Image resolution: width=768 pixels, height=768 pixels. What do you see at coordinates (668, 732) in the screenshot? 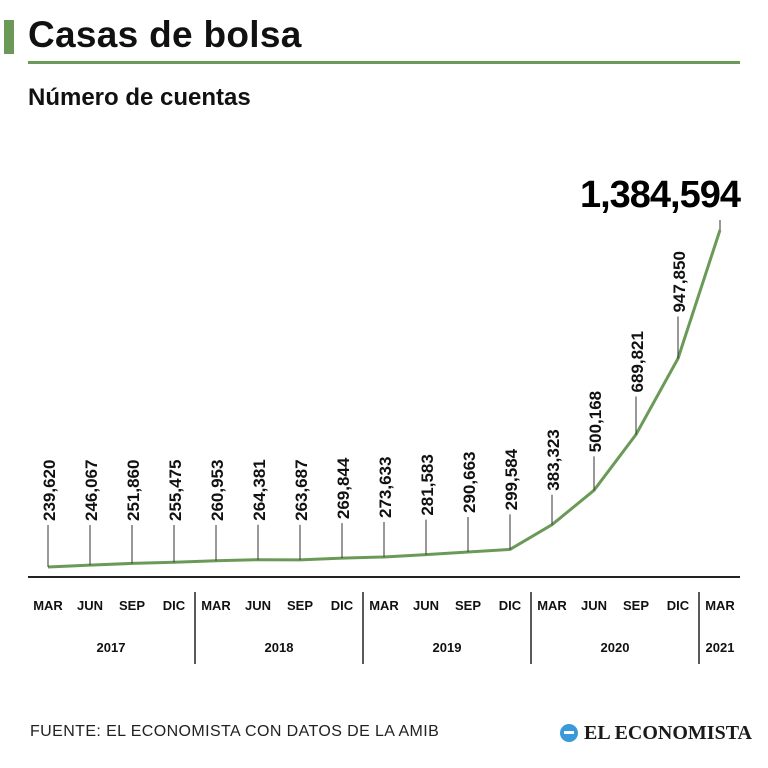
I see `logo-text: EL ECONOMISTA` at bounding box center [668, 732].